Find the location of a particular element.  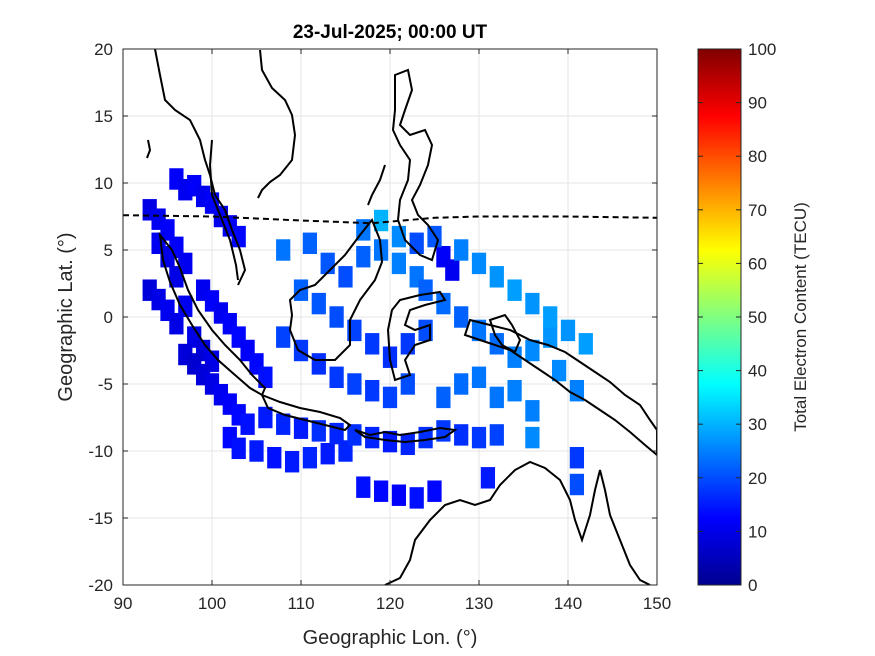

y-tick-label: -15 is located at coordinates (100, 518).